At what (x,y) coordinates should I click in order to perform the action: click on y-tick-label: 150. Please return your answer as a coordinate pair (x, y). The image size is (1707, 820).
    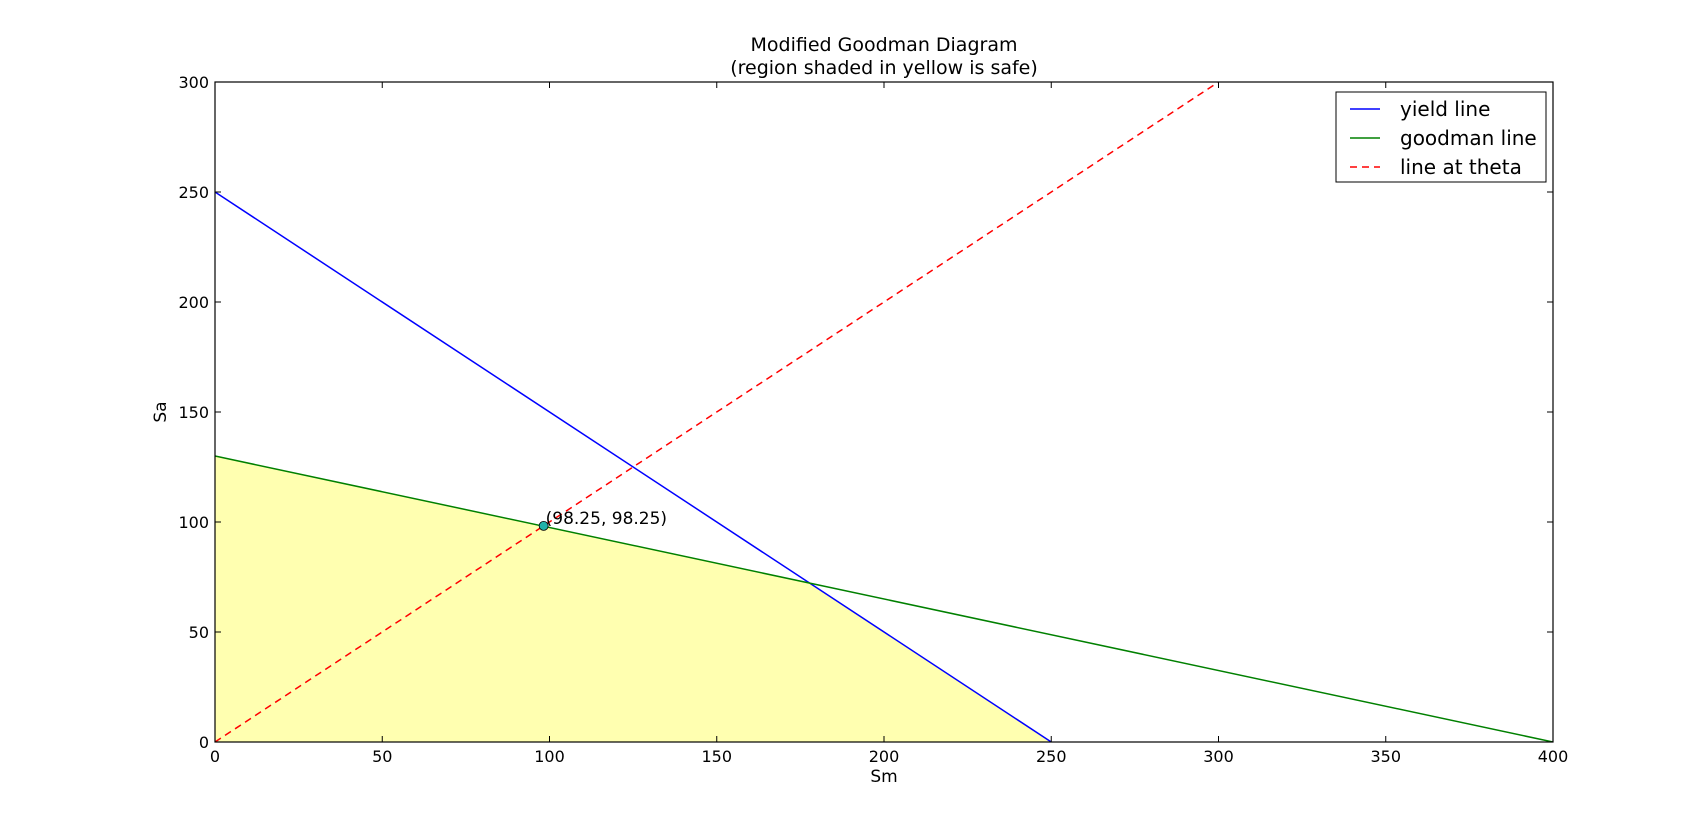
    Looking at the image, I should click on (193, 412).